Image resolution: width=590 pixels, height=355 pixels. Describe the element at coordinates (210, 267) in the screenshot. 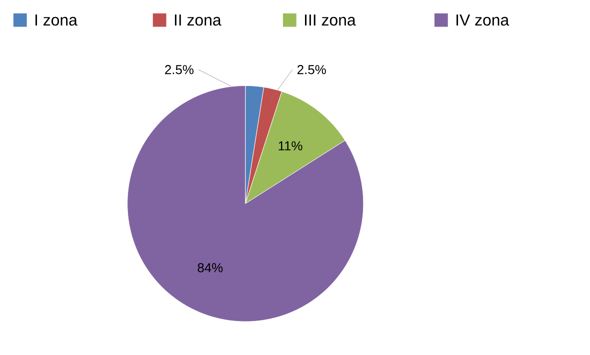

I see `data-label: 84%` at that location.